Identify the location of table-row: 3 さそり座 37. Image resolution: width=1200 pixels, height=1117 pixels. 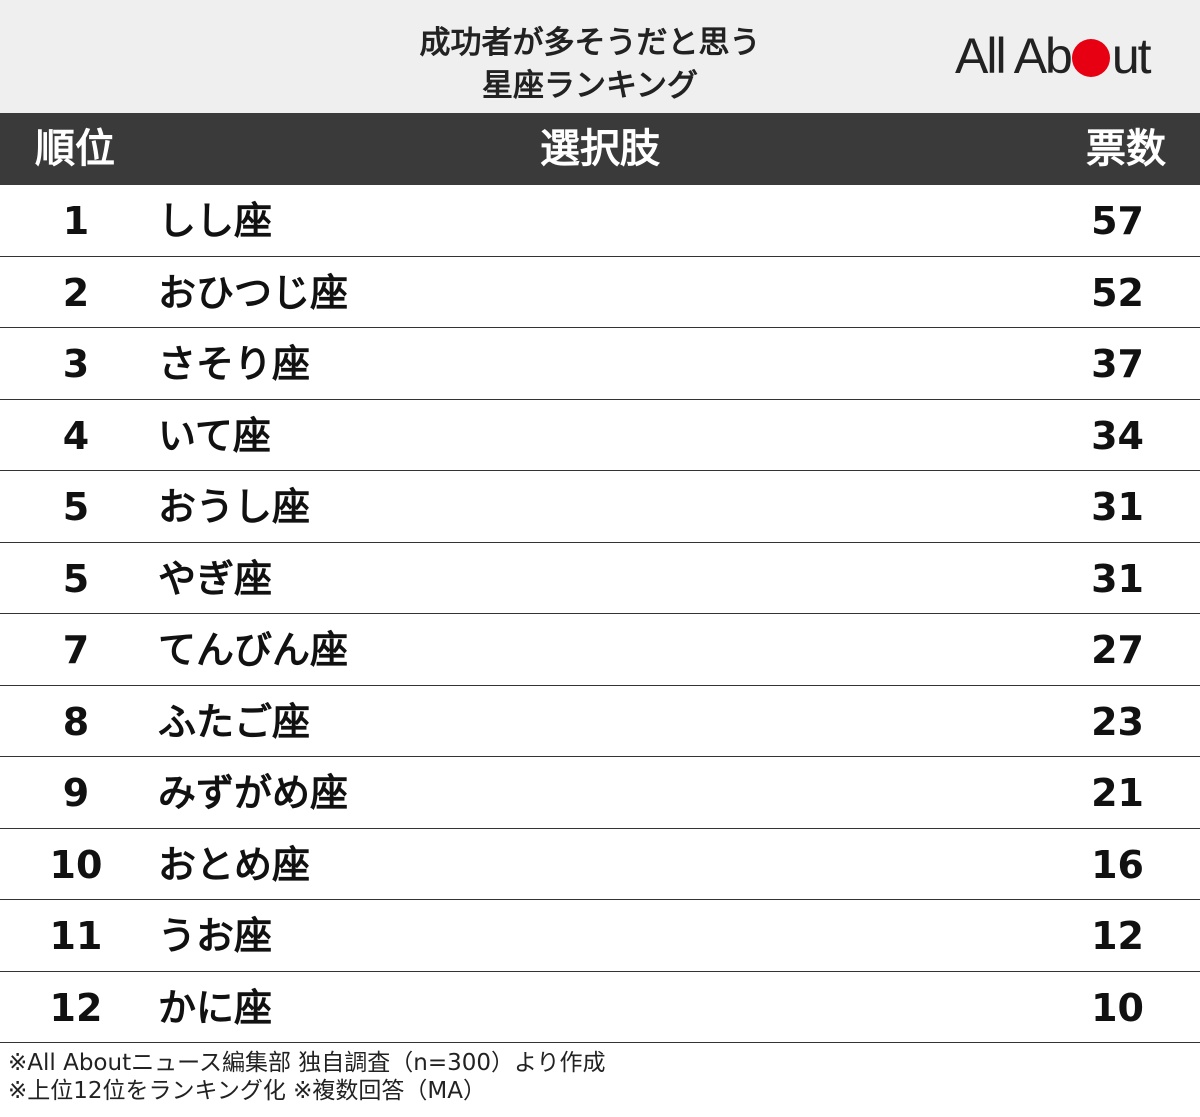
(600, 364).